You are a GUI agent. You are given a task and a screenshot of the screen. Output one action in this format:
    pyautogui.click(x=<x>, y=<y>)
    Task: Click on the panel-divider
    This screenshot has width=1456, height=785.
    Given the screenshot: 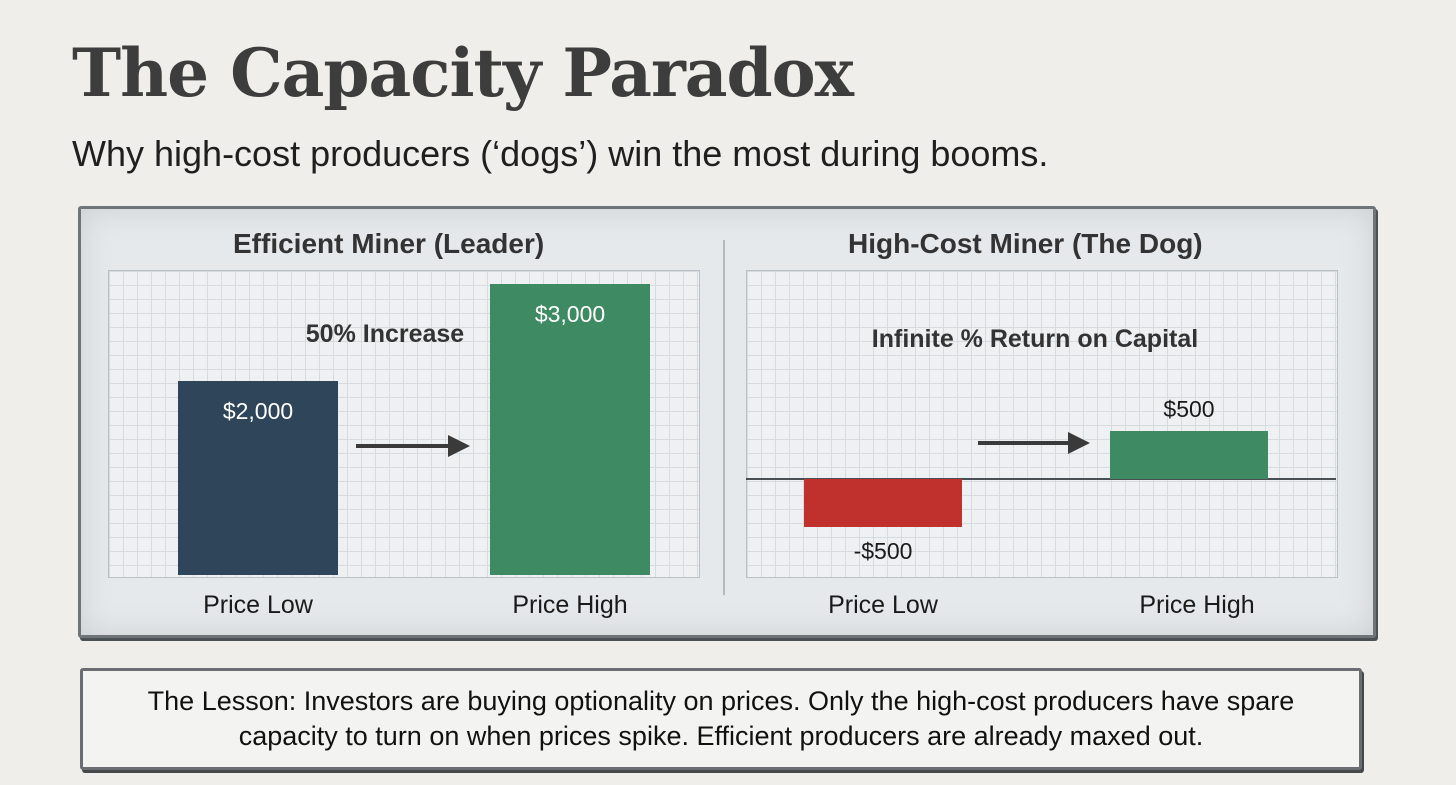 What is the action you would take?
    pyautogui.click(x=724, y=417)
    